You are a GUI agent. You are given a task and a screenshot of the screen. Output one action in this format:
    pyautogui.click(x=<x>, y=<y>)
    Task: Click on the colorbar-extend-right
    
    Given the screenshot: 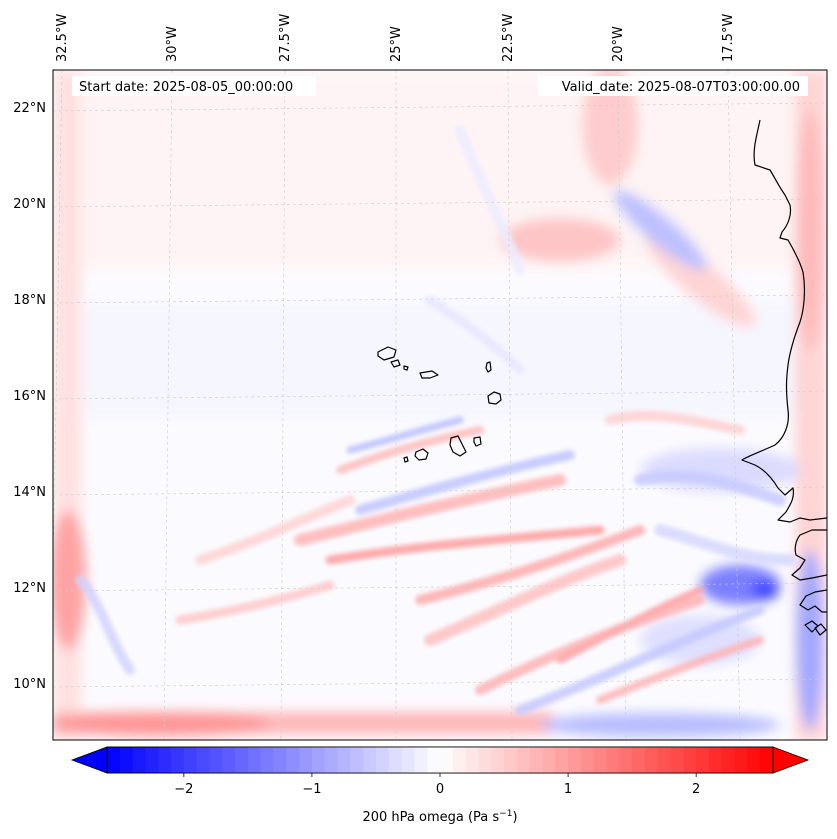 What is the action you would take?
    pyautogui.click(x=791, y=760)
    